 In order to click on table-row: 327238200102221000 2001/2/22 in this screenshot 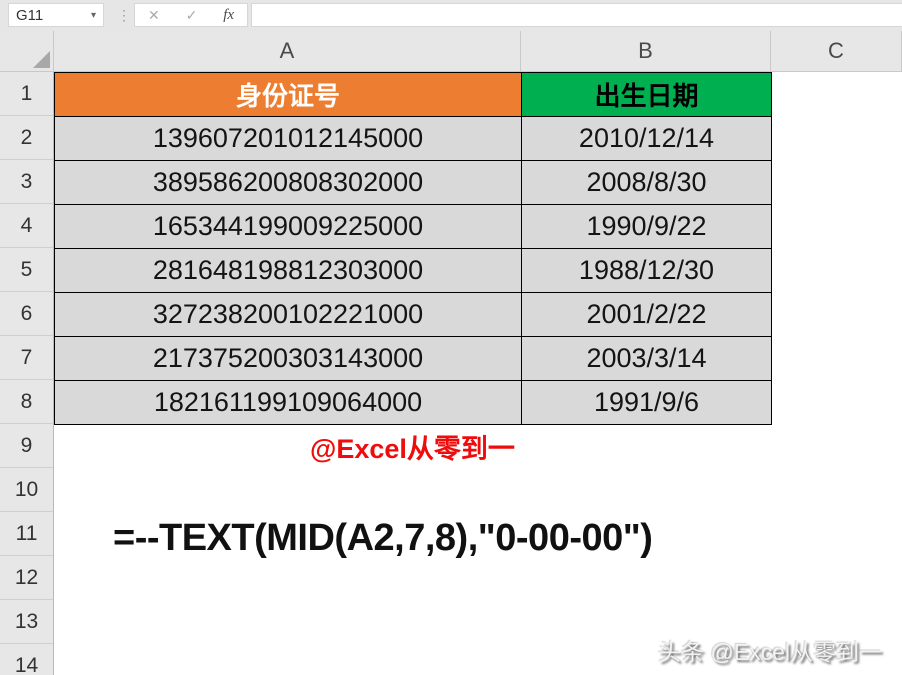, I will do `click(413, 315)`.